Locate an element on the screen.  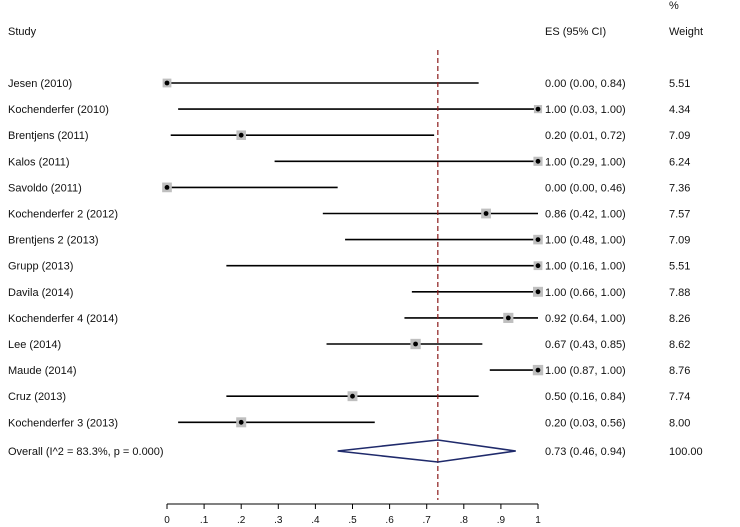
study-es-text: 0.92 (0.64, 1.00) is located at coordinates (585, 319).